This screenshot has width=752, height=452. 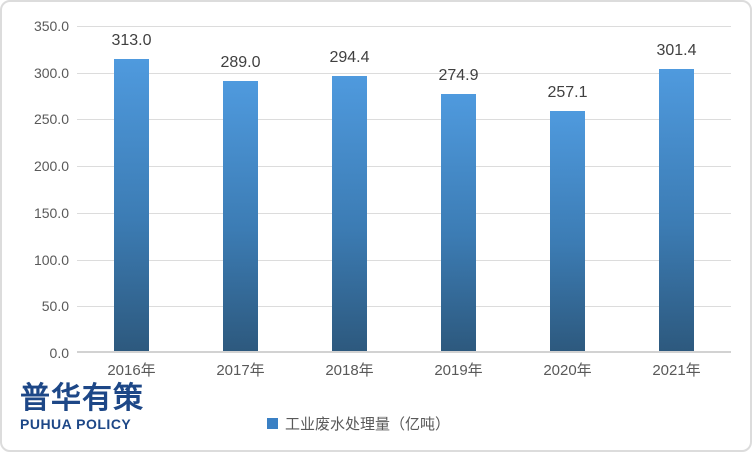 I want to click on logo-english-text: PUHUA POLICY, so click(x=76, y=424).